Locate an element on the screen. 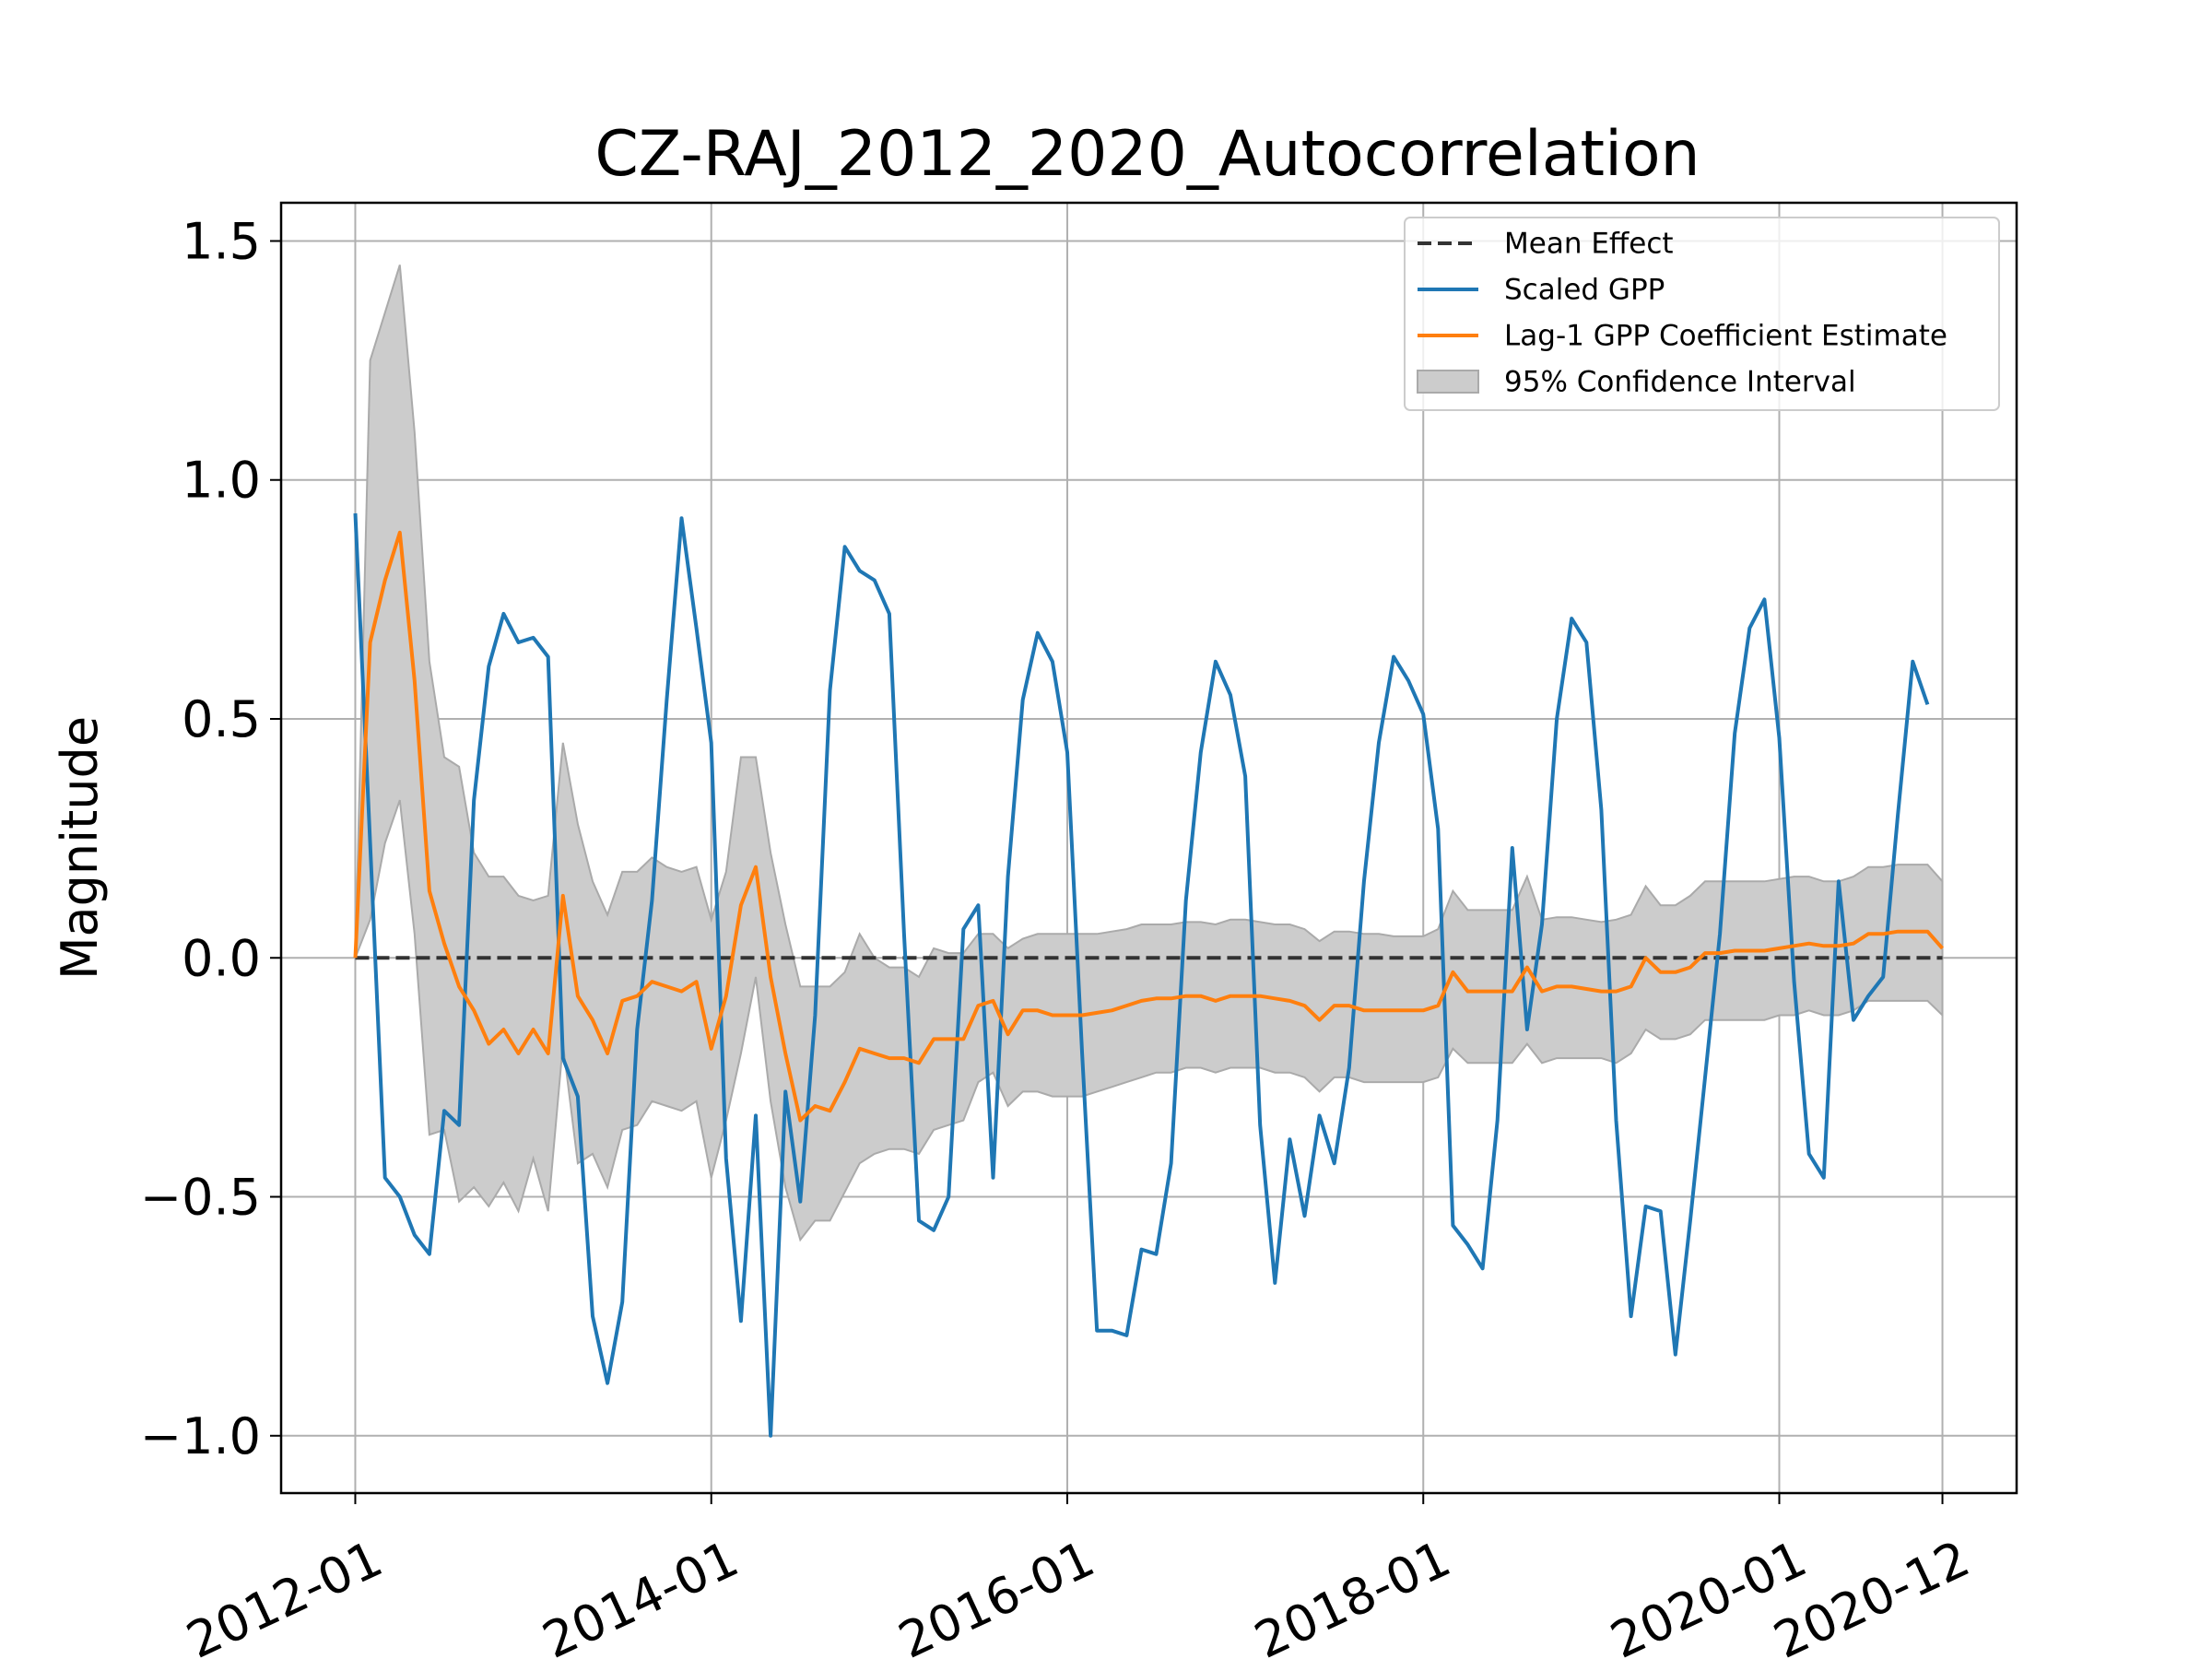 The width and height of the screenshot is (2212, 1659). legend-box is located at coordinates (1702, 314).